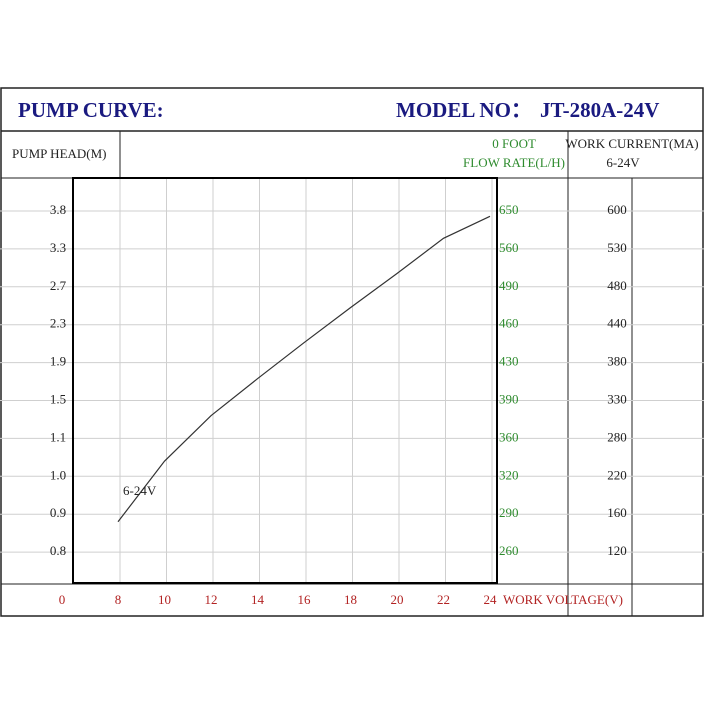 This screenshot has height=709, width=704. Describe the element at coordinates (62, 599) in the screenshot. I see `x-tick-label: 0` at that location.